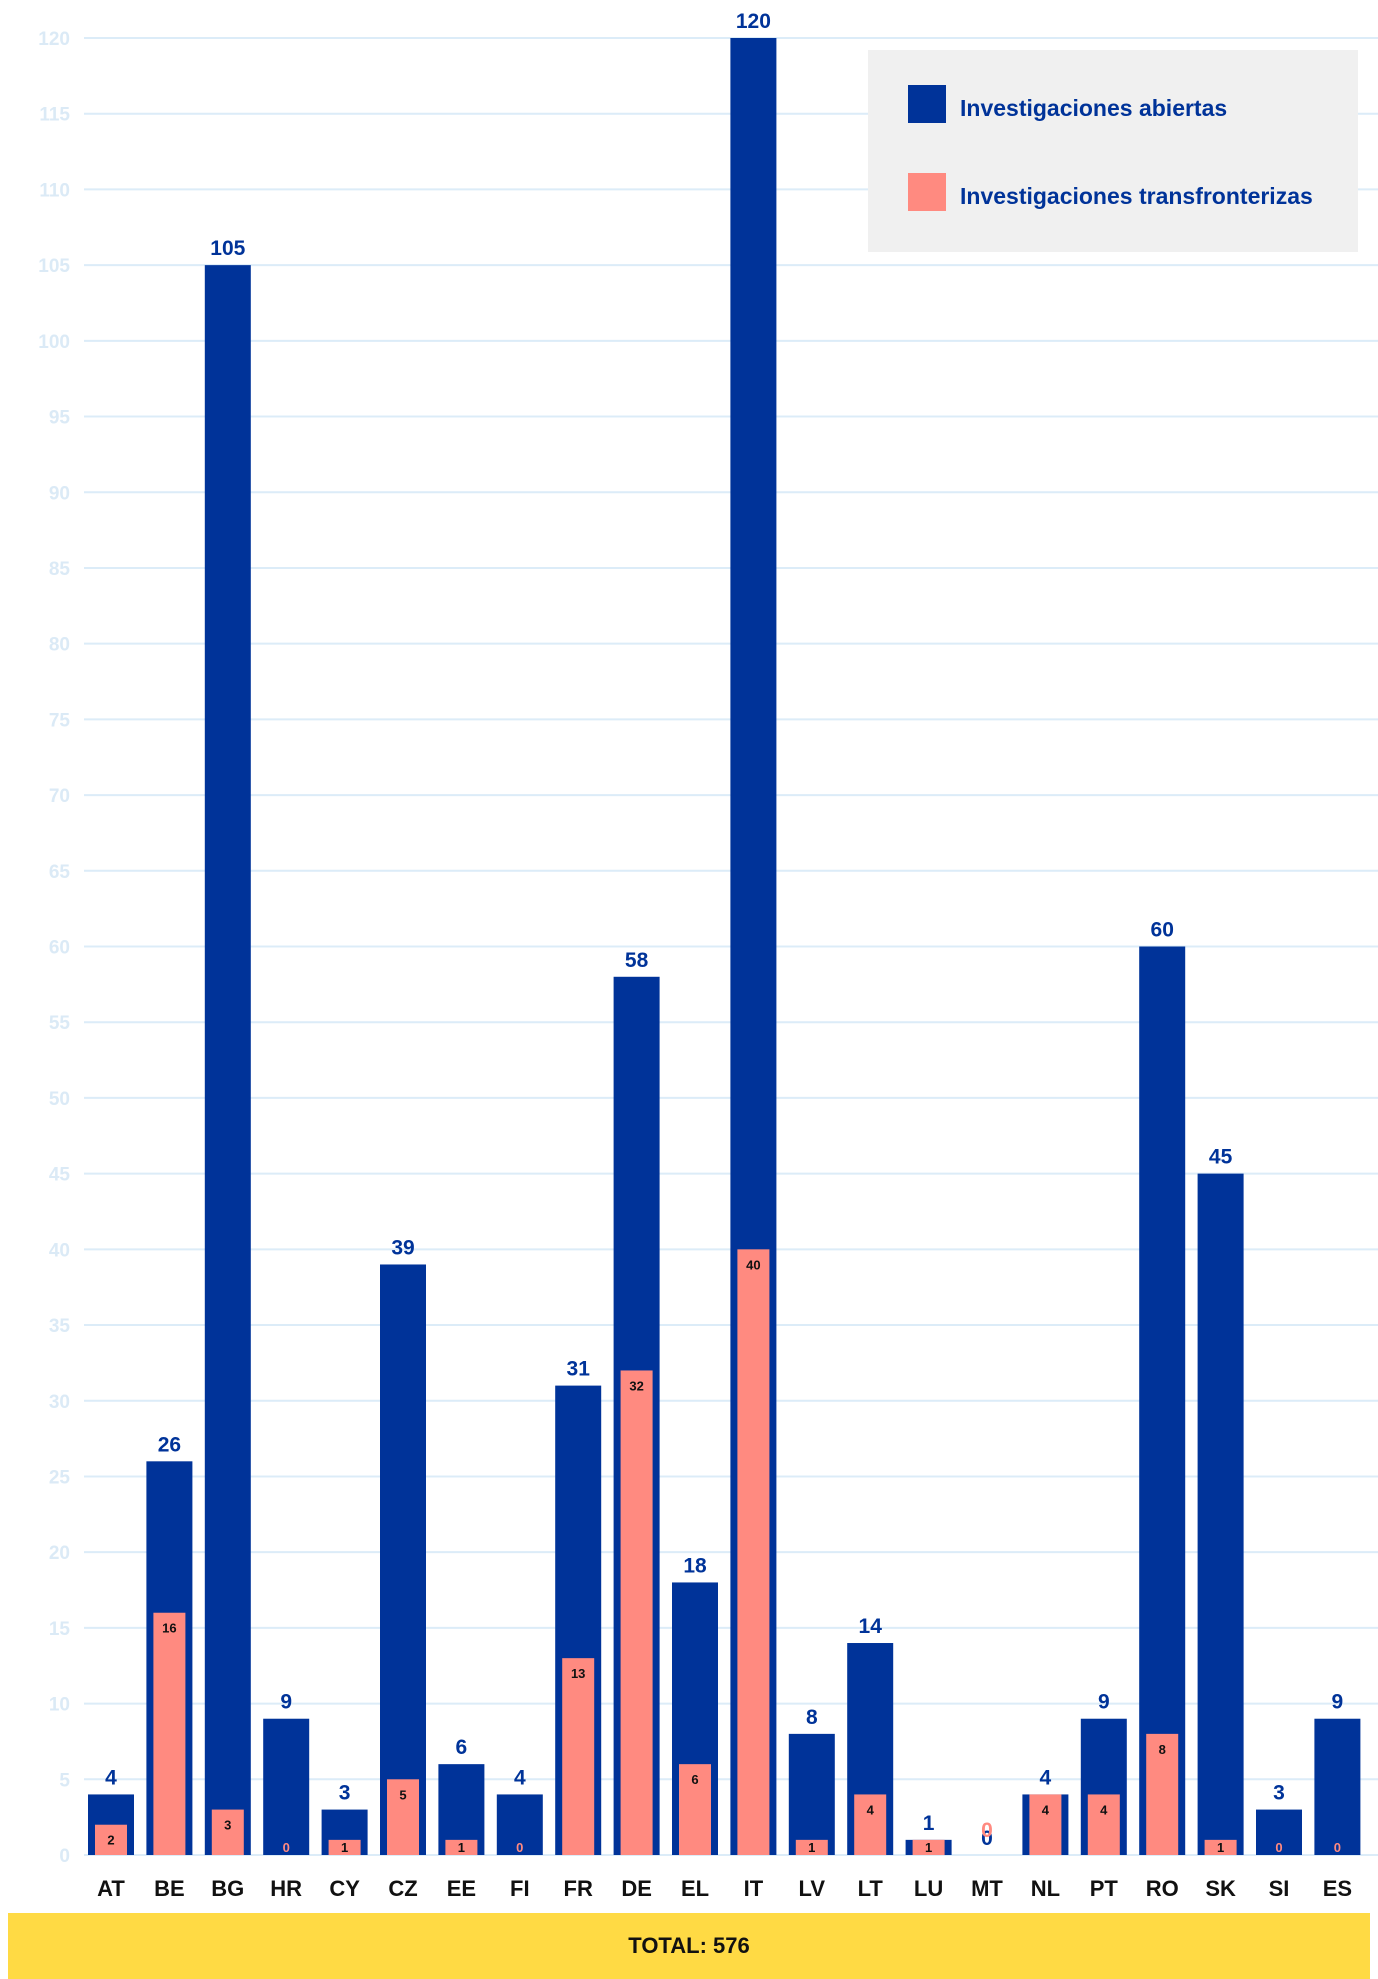  What do you see at coordinates (1104, 1888) in the screenshot?
I see `x-tick-label-pt: PT` at bounding box center [1104, 1888].